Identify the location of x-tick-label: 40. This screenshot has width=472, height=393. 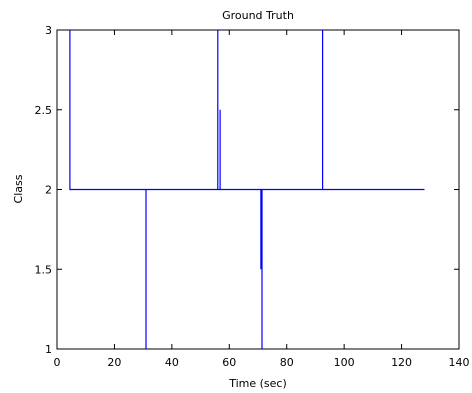
(172, 362).